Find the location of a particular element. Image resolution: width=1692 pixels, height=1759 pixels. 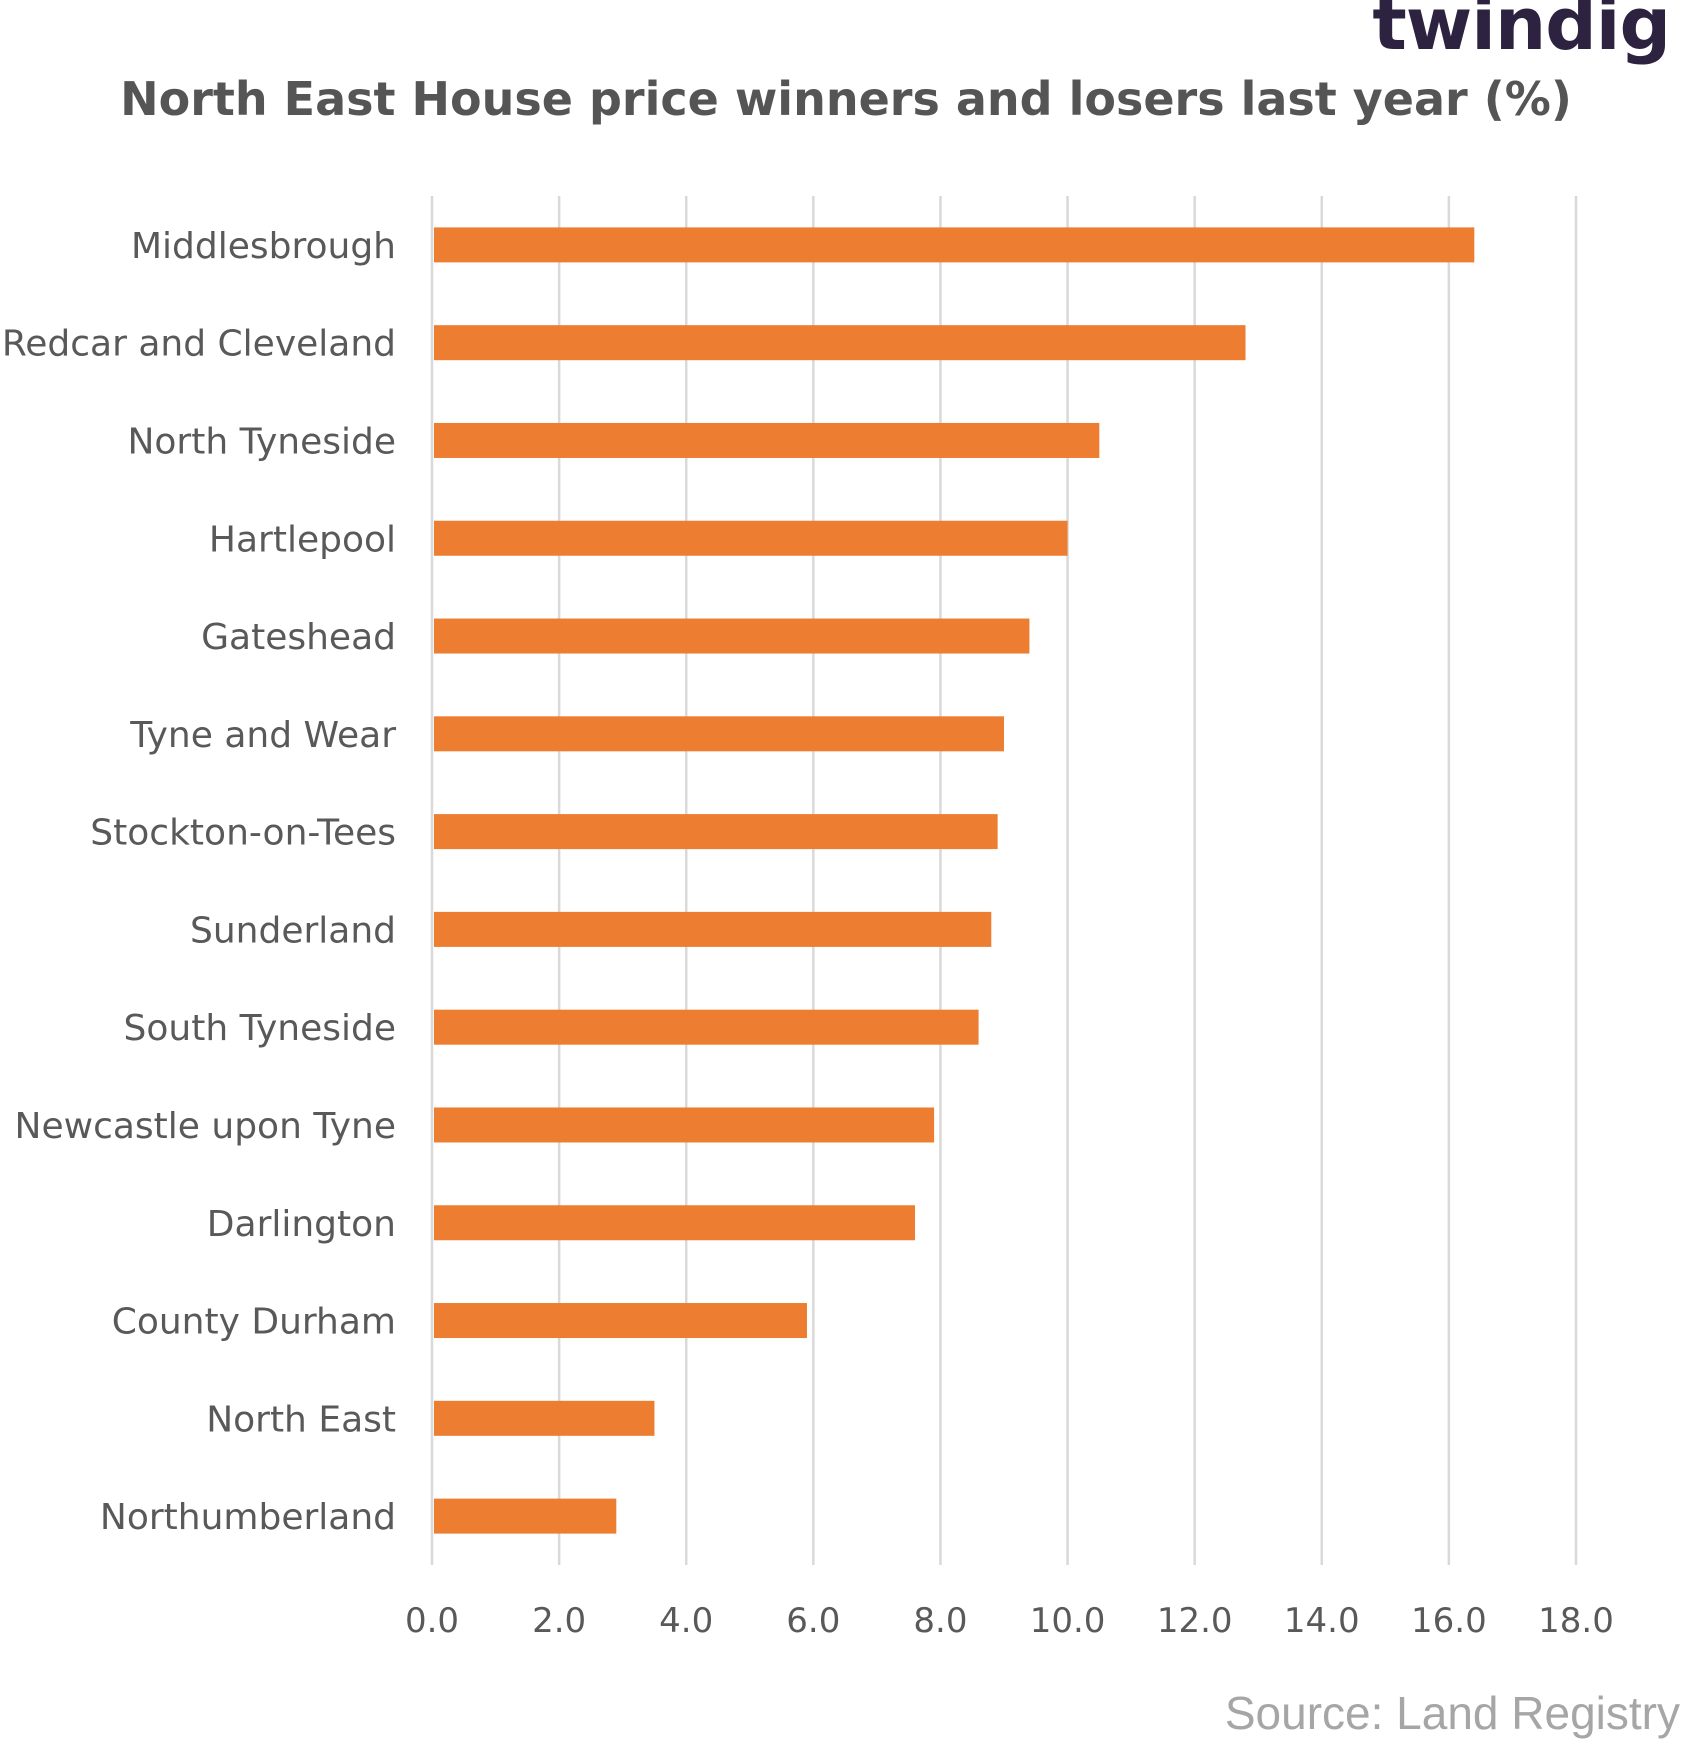

x-tick-label: 16.0 is located at coordinates (1449, 1621).